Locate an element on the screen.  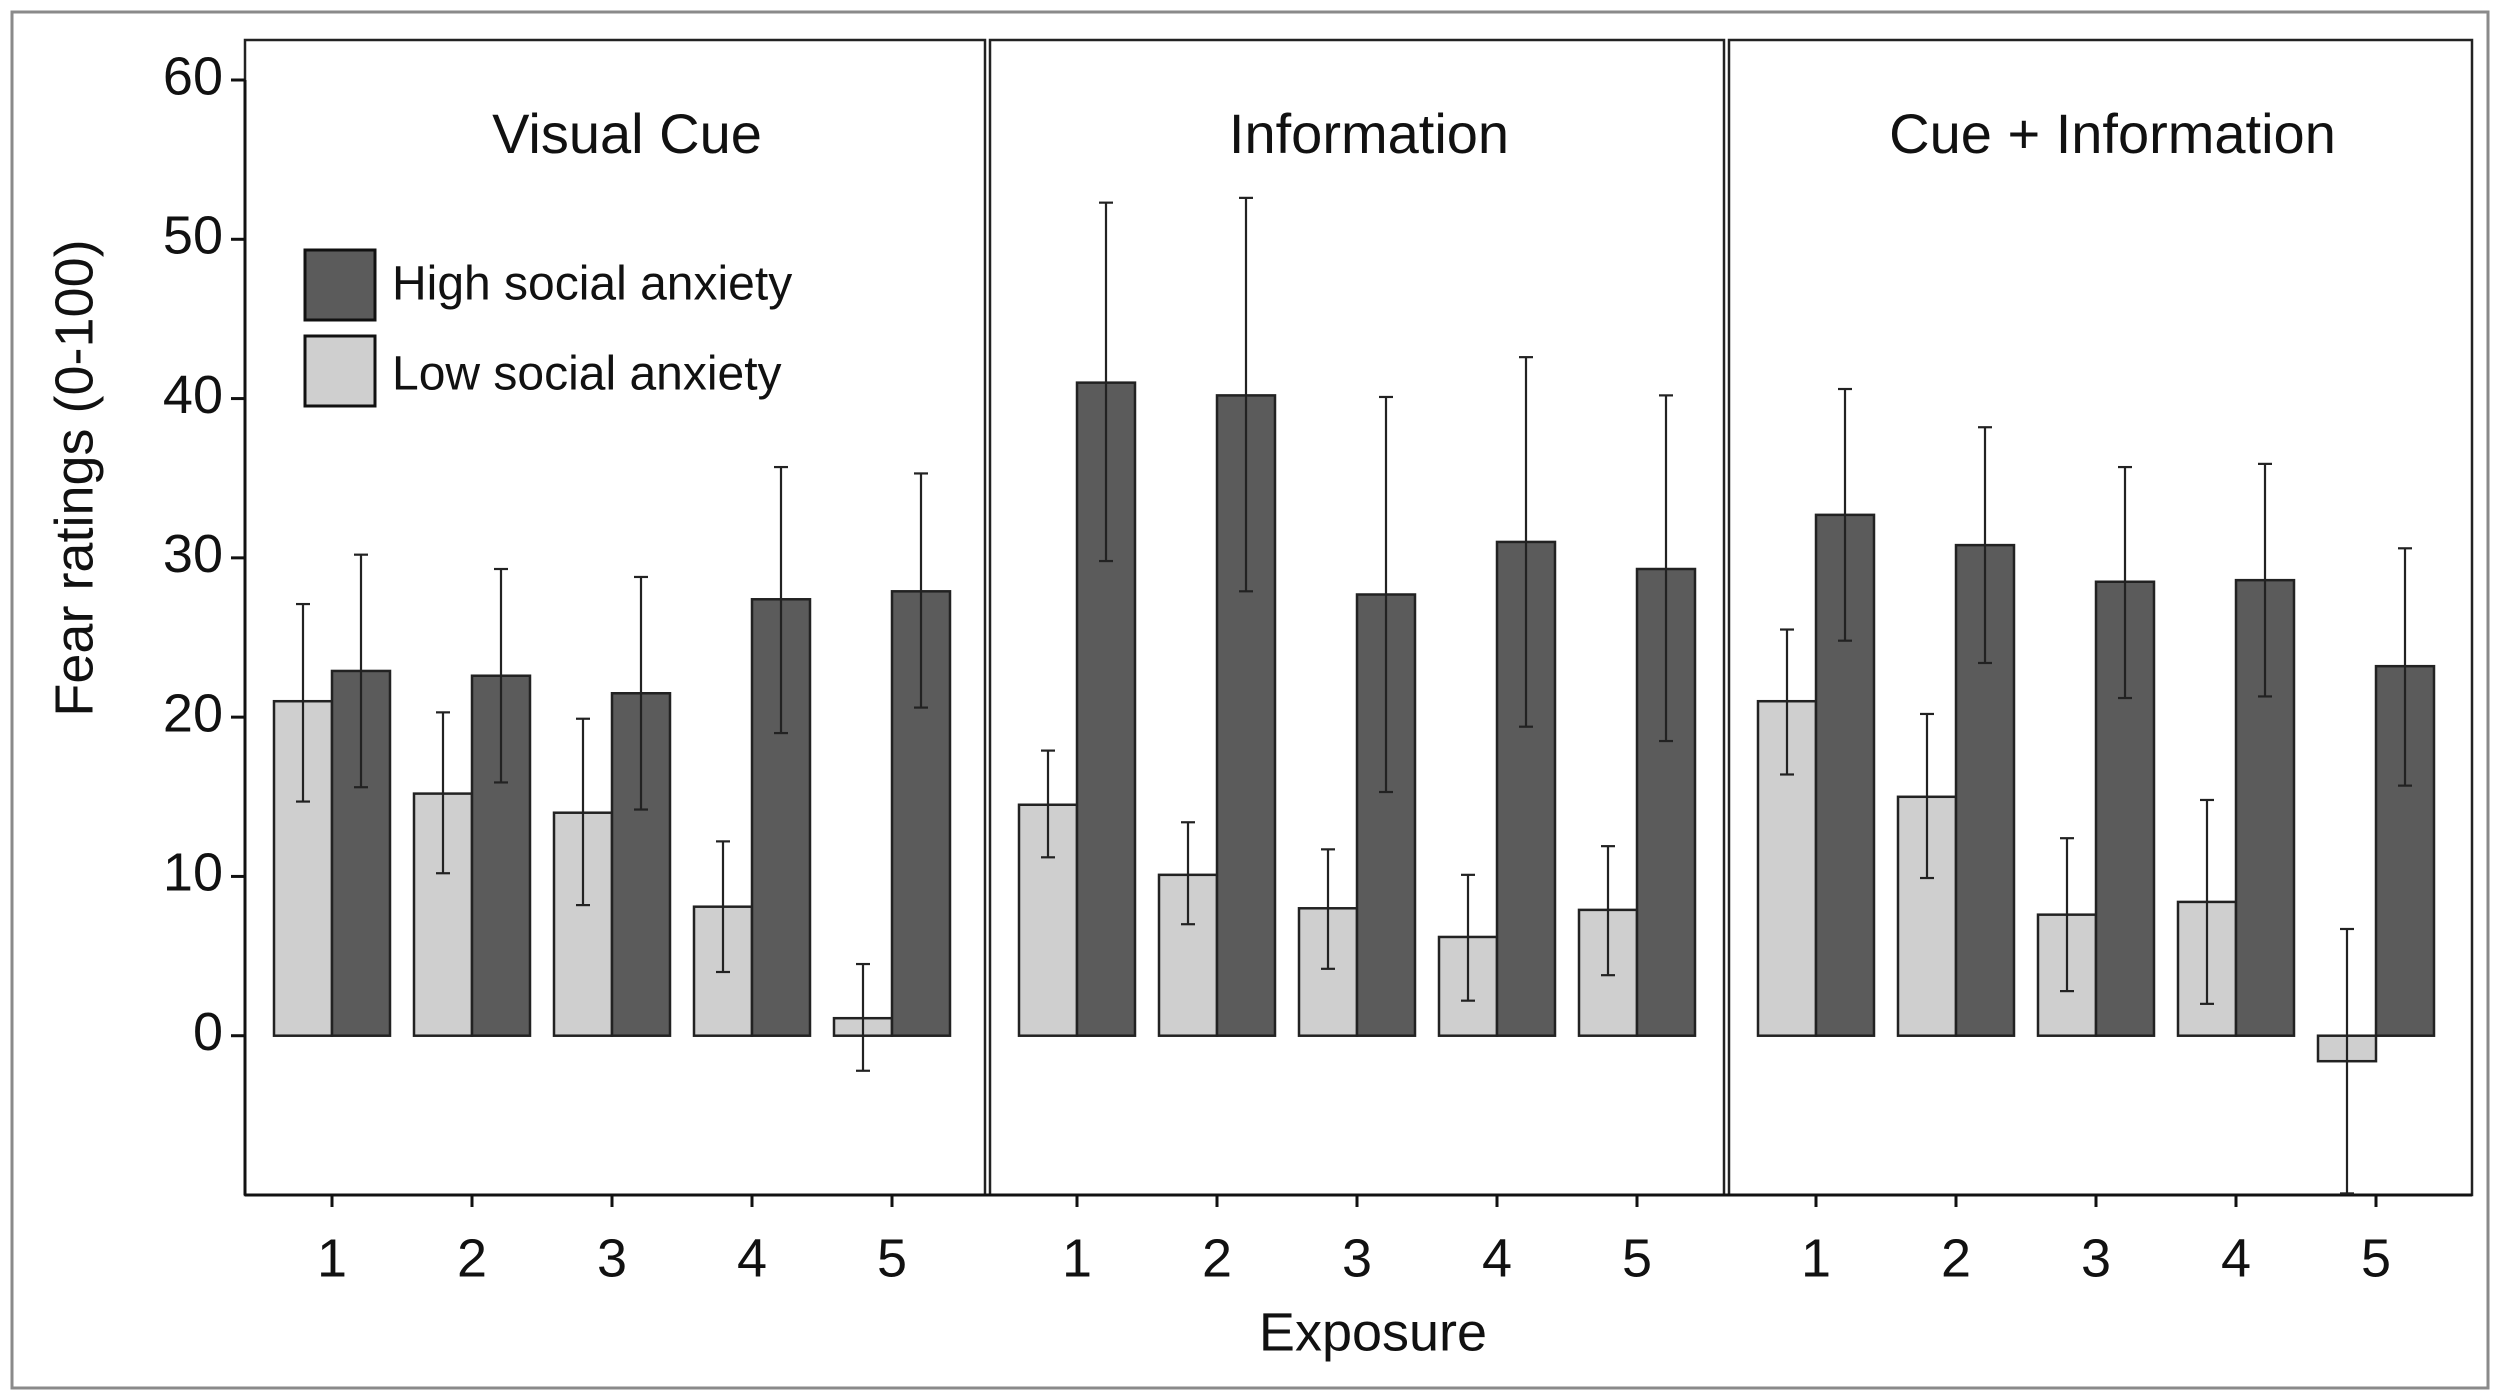
y-tick-label: 30 is located at coordinates (193, 554).